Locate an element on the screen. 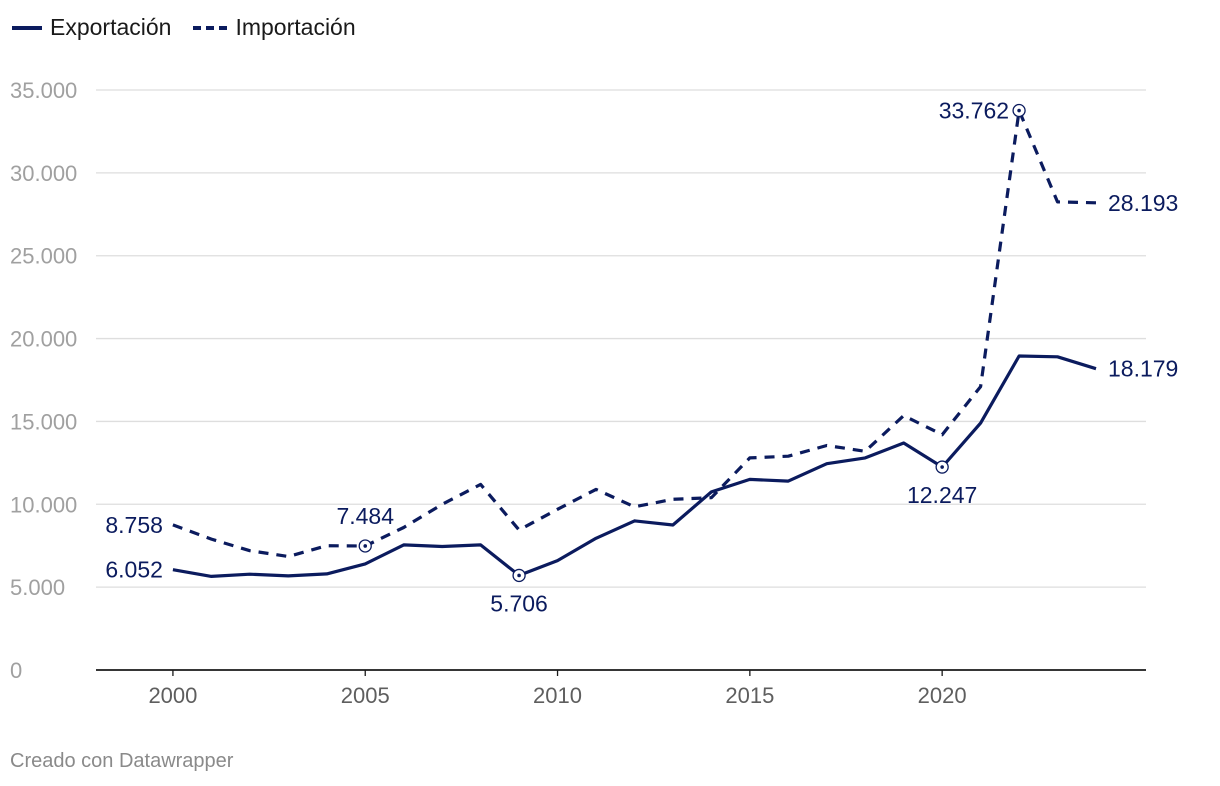  legend-item-importacion: Importación is located at coordinates (274, 27).